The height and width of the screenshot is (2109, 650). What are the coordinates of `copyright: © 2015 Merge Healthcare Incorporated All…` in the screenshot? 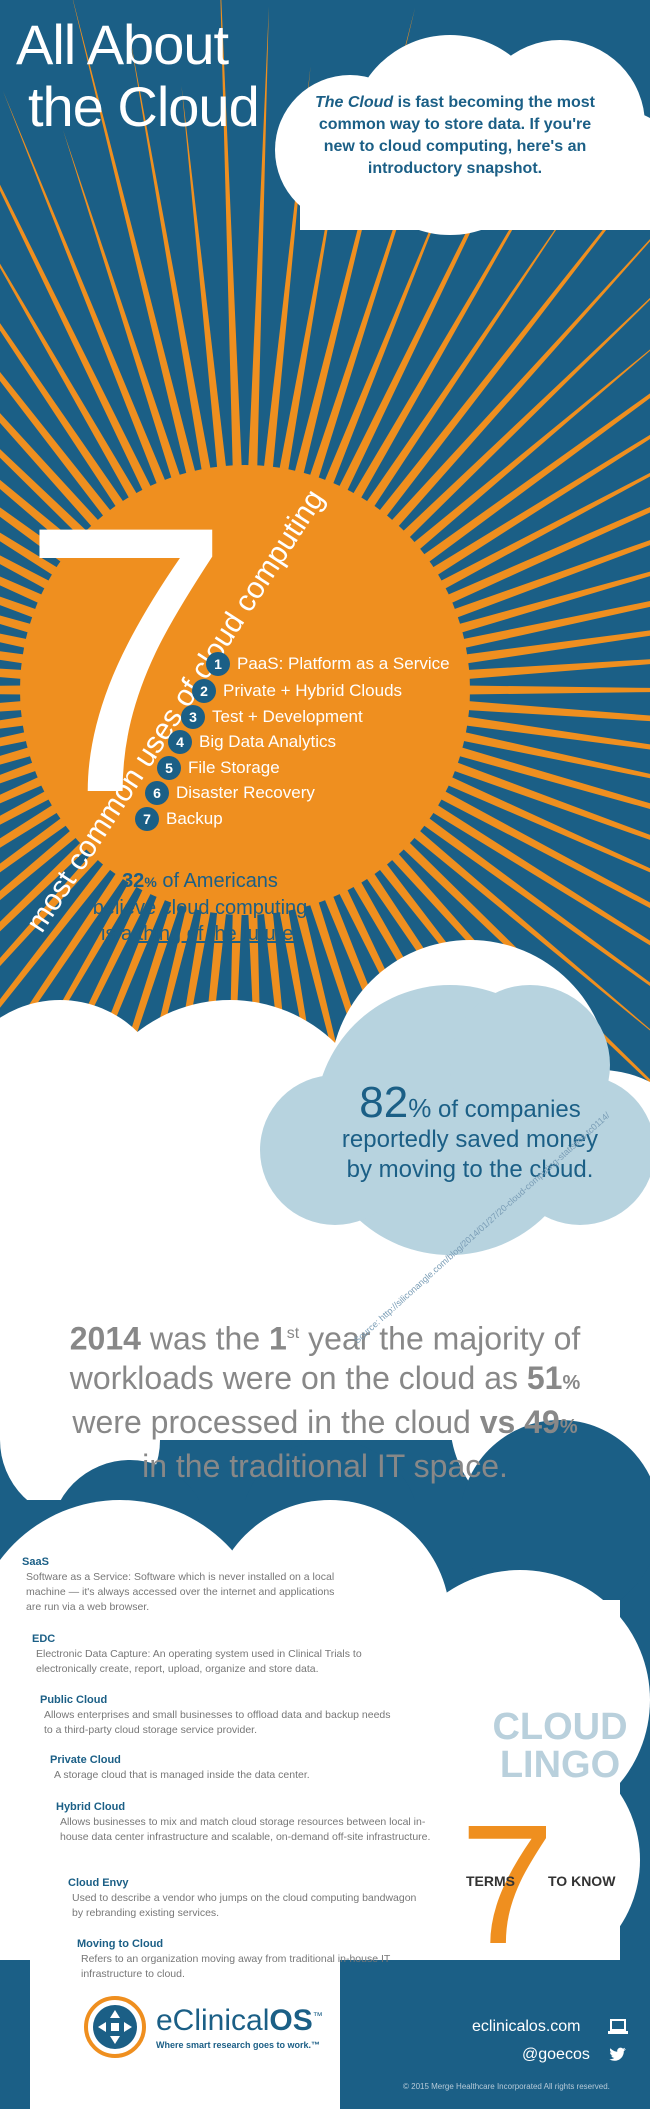 It's located at (506, 2086).